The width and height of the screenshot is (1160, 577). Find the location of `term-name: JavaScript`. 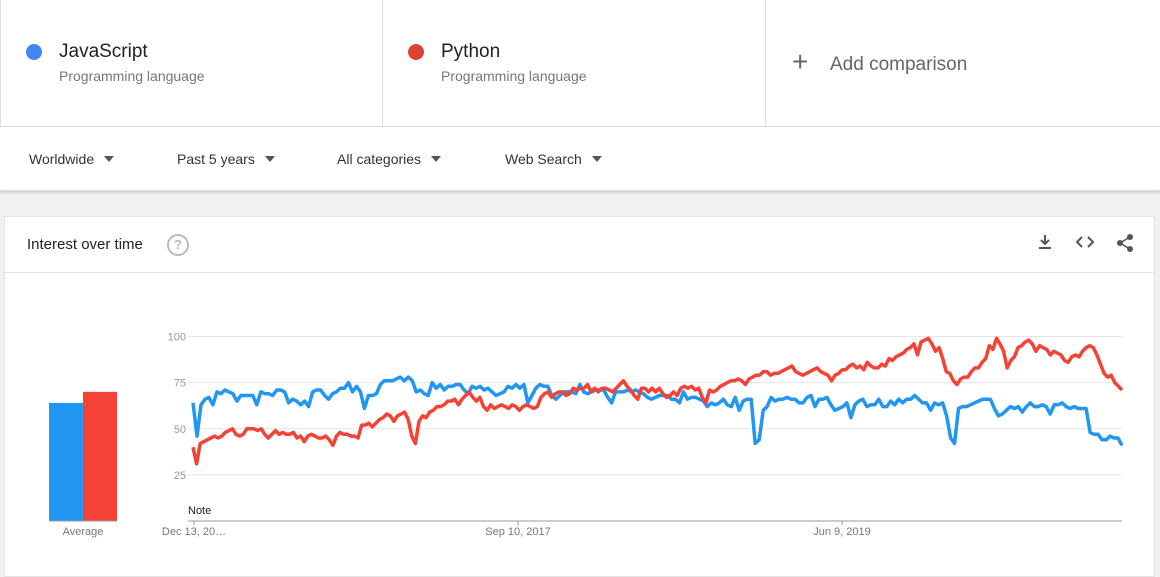

term-name: JavaScript is located at coordinates (103, 51).